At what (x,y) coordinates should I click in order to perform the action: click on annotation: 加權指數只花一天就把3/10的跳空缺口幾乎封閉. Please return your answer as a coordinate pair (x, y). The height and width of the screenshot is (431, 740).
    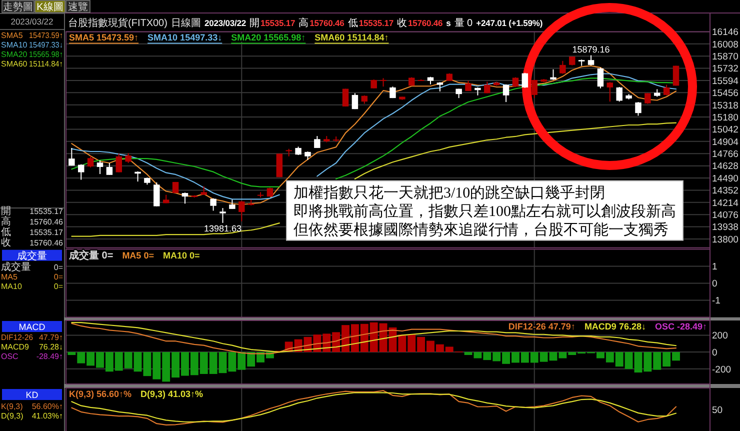
    Looking at the image, I should click on (450, 193).